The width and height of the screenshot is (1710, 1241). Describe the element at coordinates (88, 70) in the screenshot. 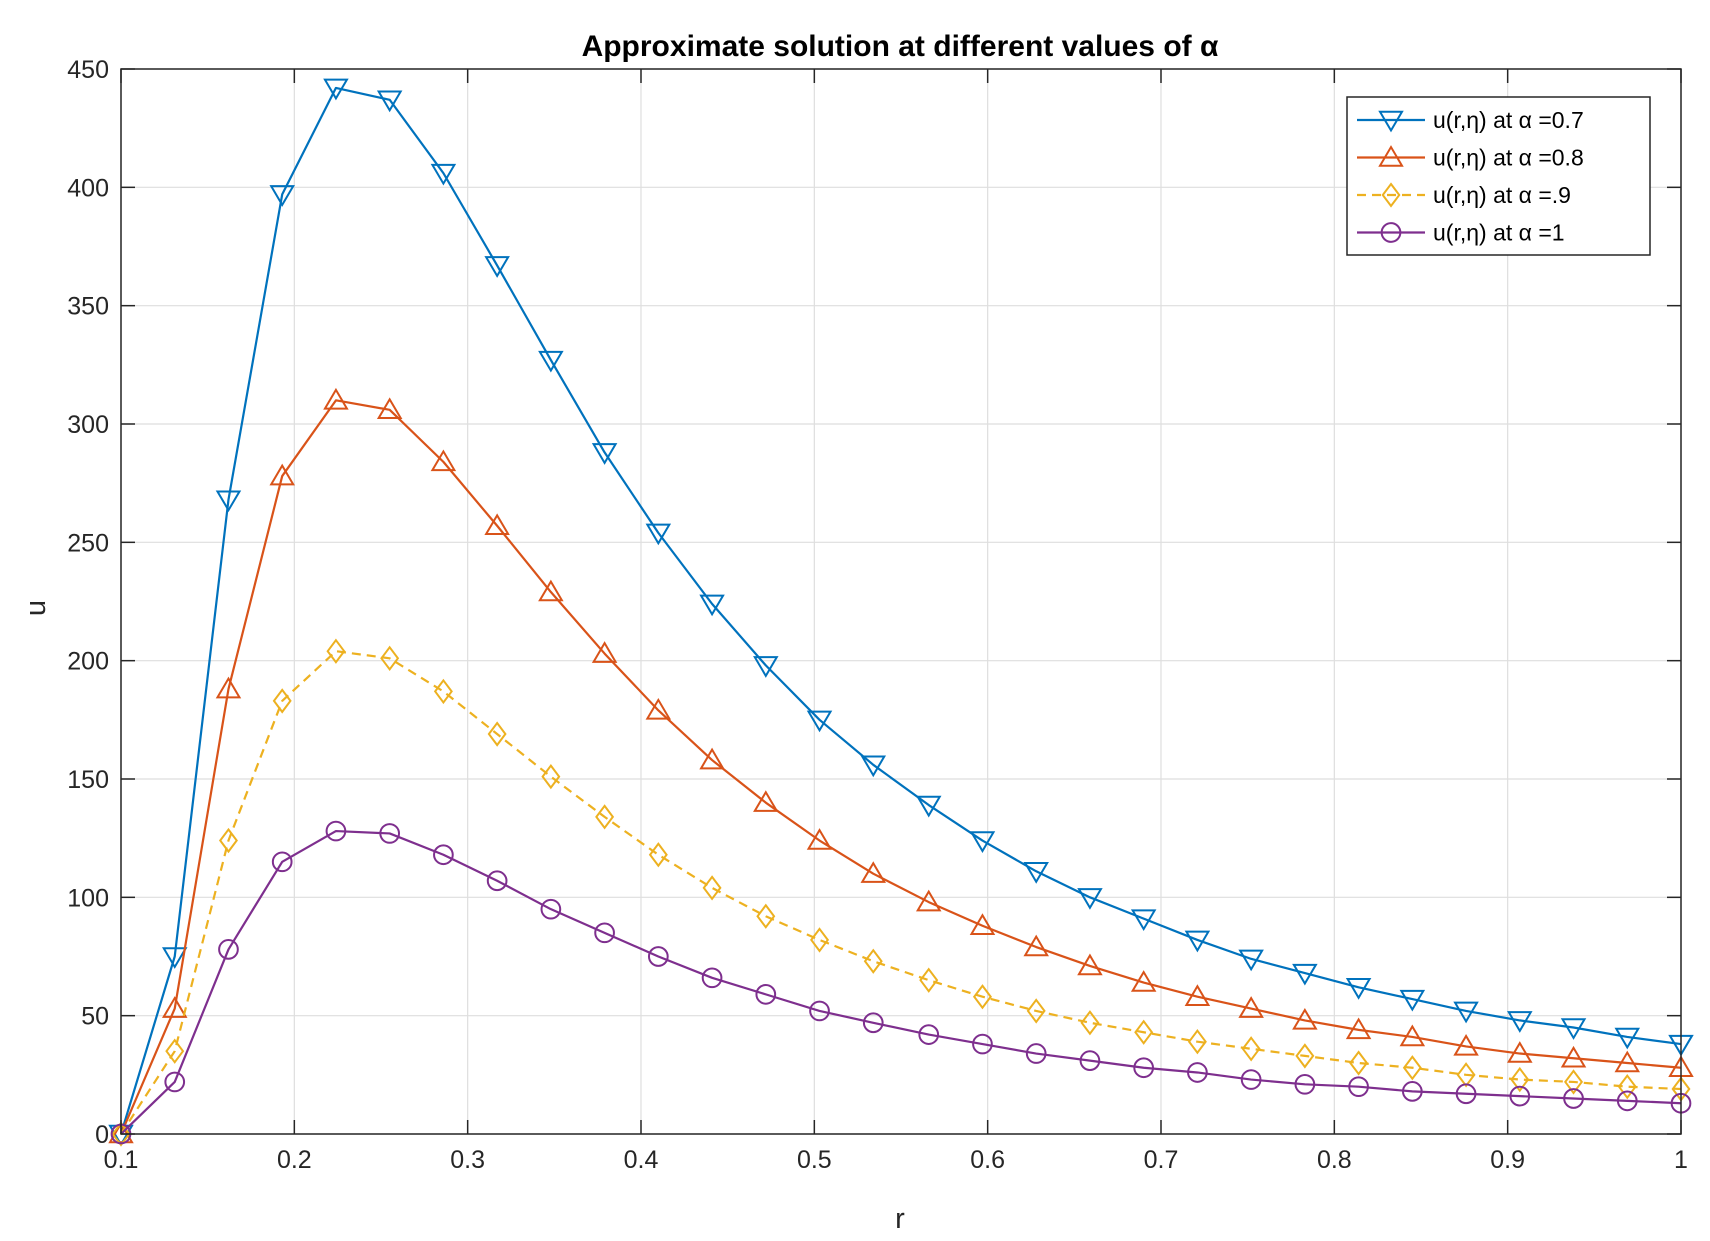

I see `y-tick-label: 450` at that location.